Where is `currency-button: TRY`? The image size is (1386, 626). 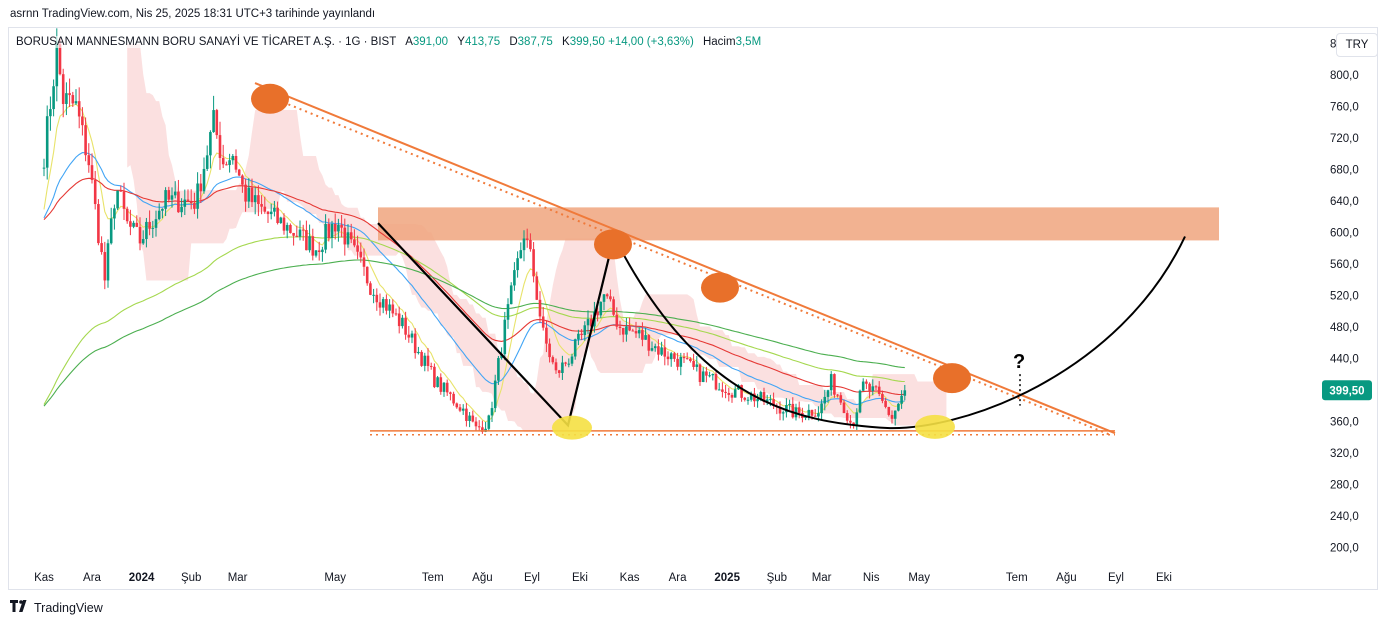 currency-button: TRY is located at coordinates (1357, 45).